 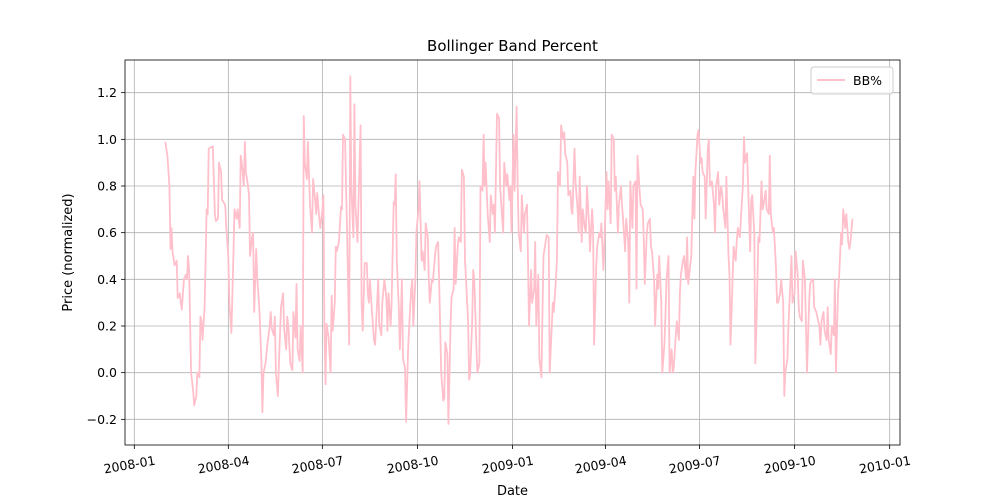 I want to click on y-tick-label: 0.0, so click(x=107, y=372).